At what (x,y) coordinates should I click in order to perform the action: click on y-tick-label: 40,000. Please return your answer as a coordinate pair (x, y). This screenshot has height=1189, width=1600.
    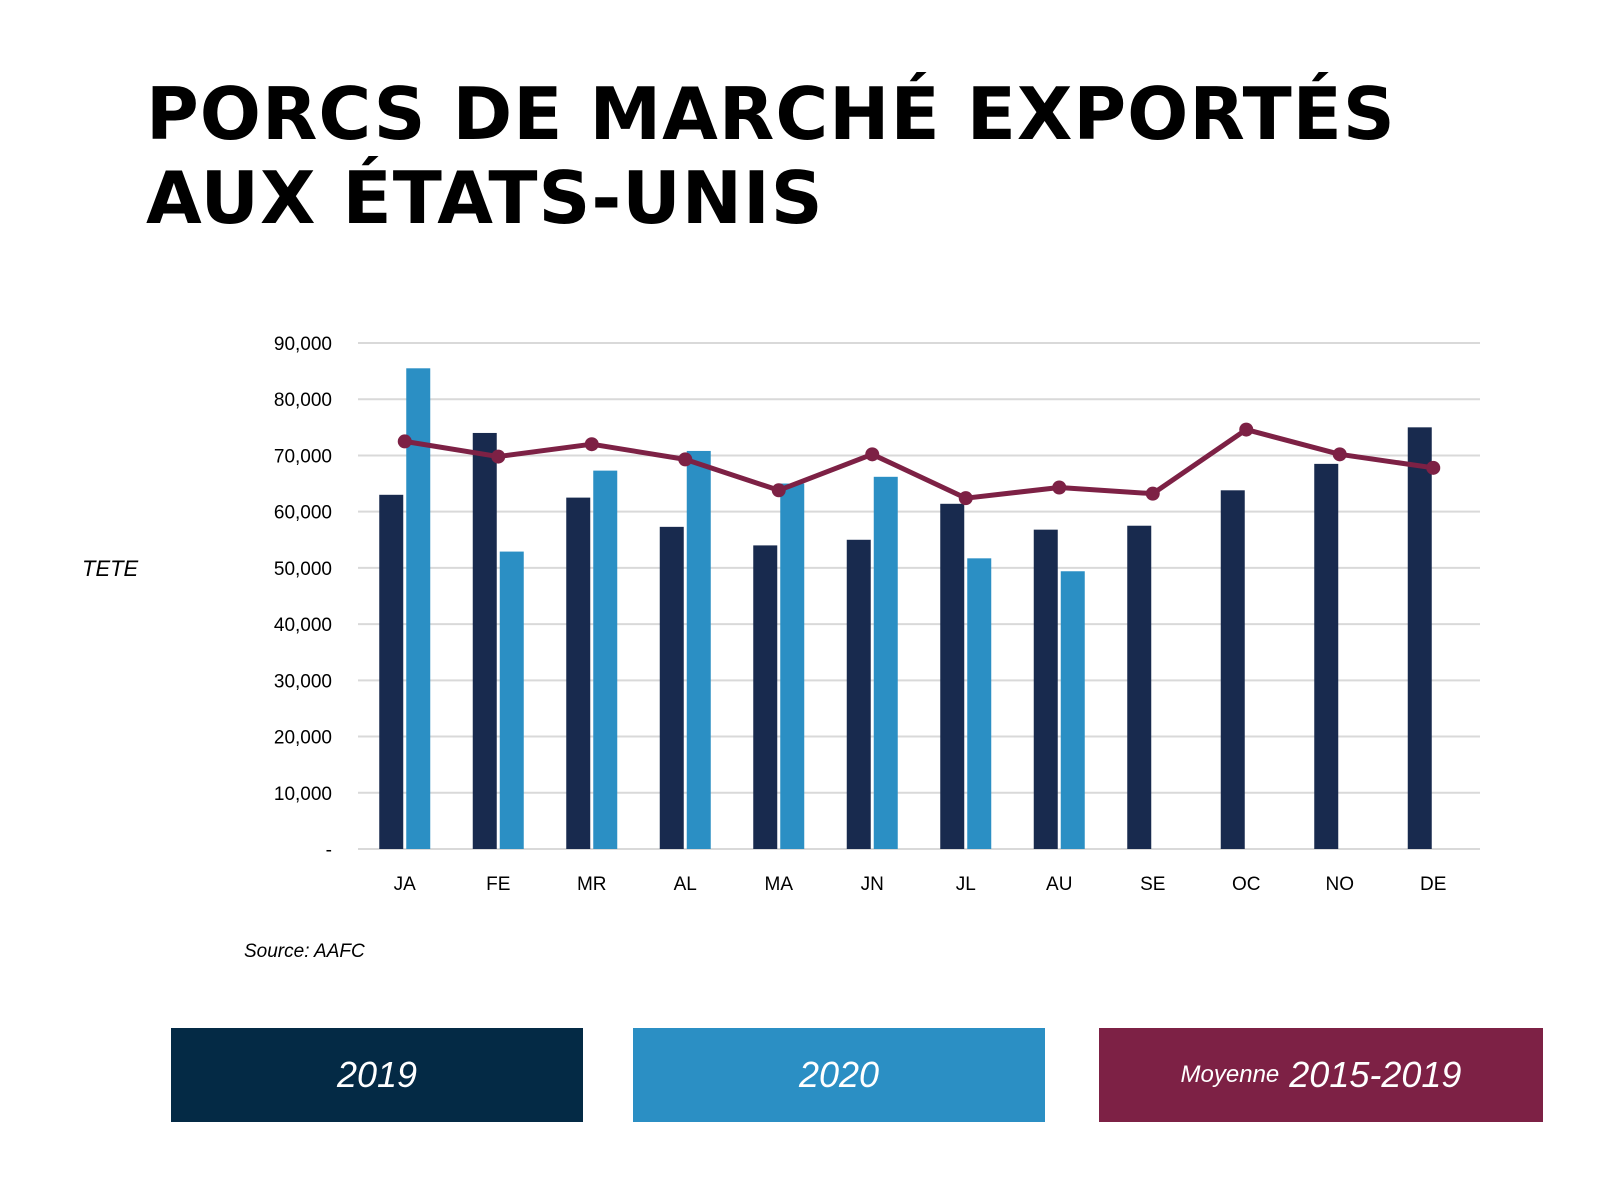
    Looking at the image, I should click on (303, 625).